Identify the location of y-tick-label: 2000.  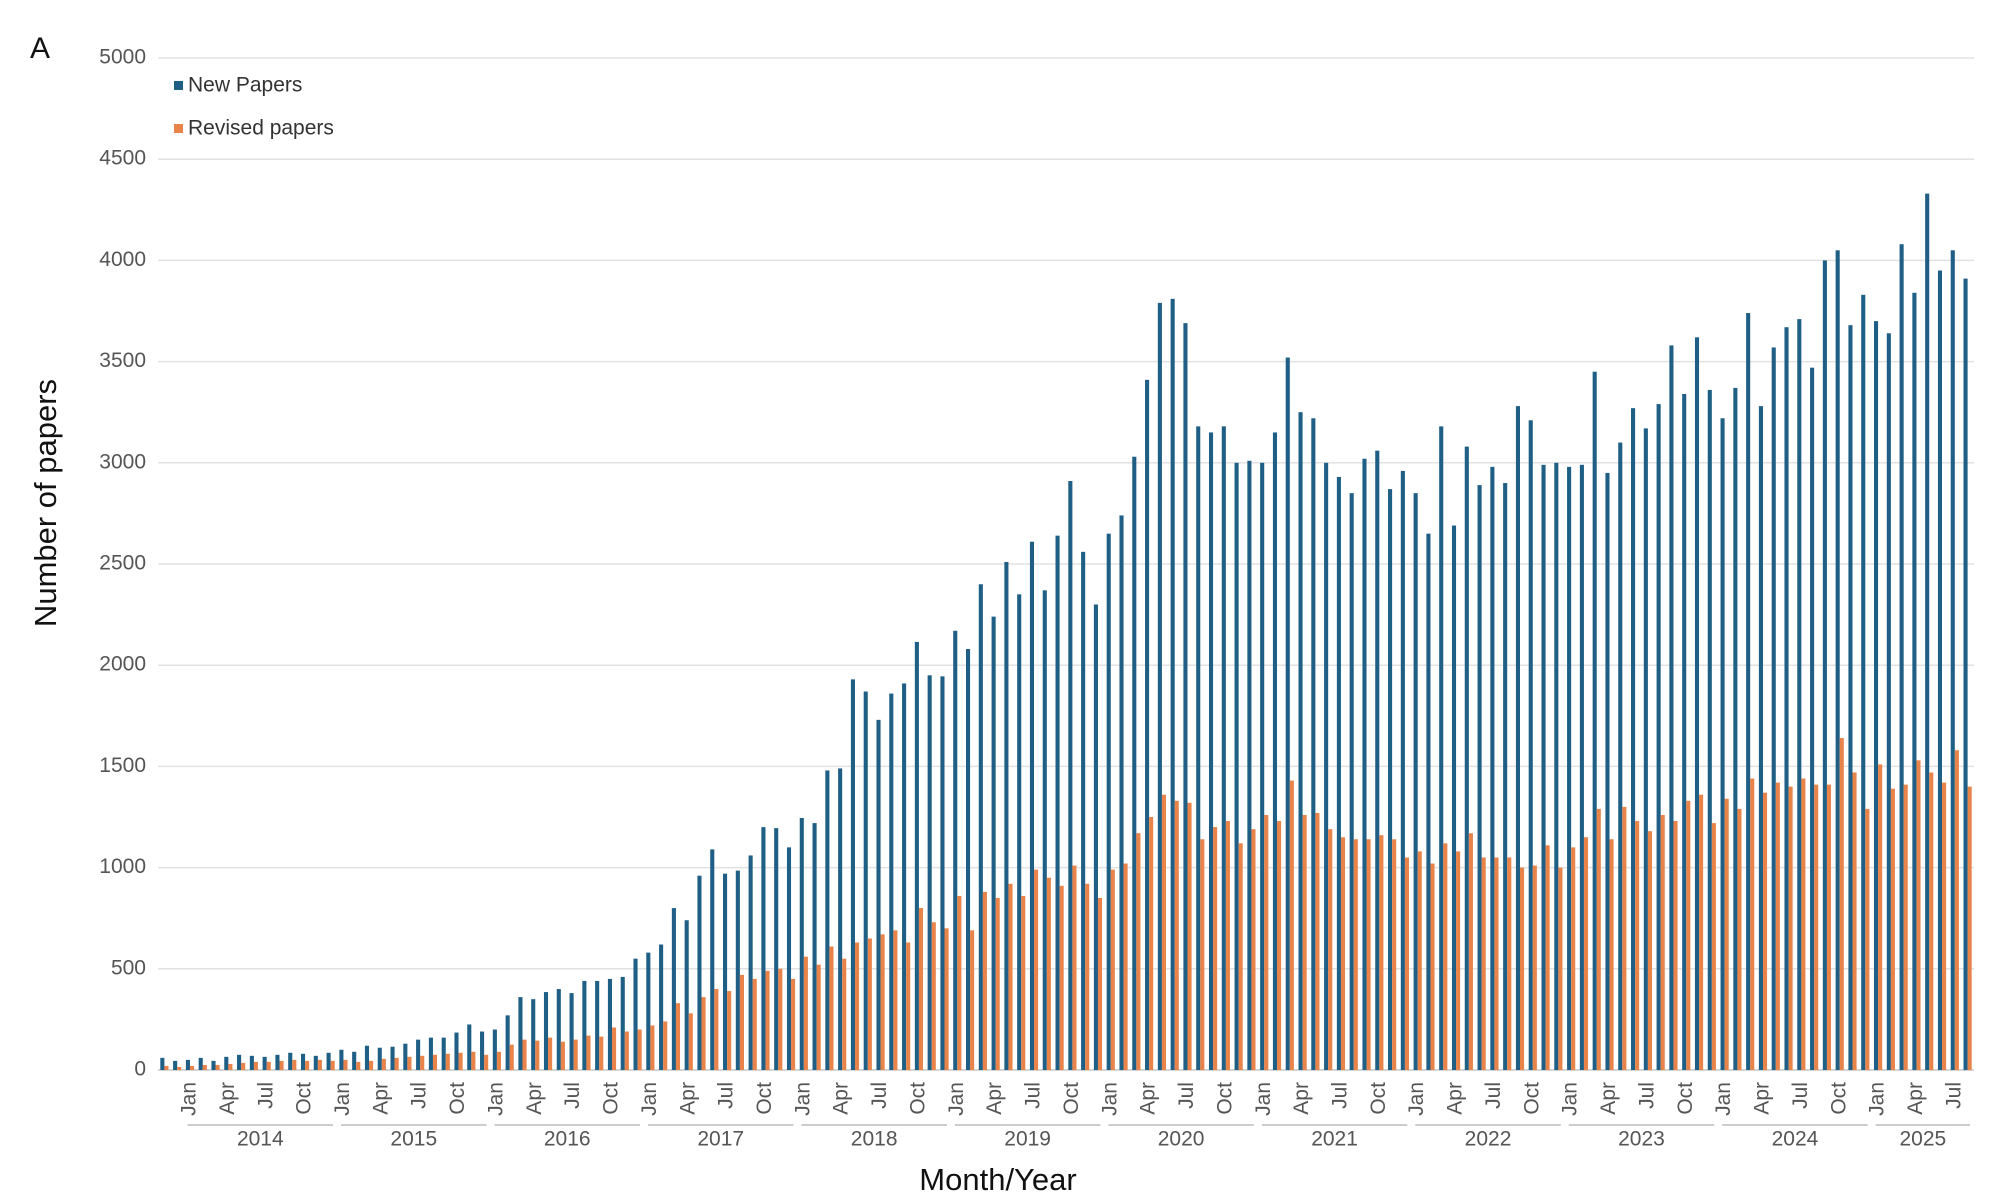
(122, 664).